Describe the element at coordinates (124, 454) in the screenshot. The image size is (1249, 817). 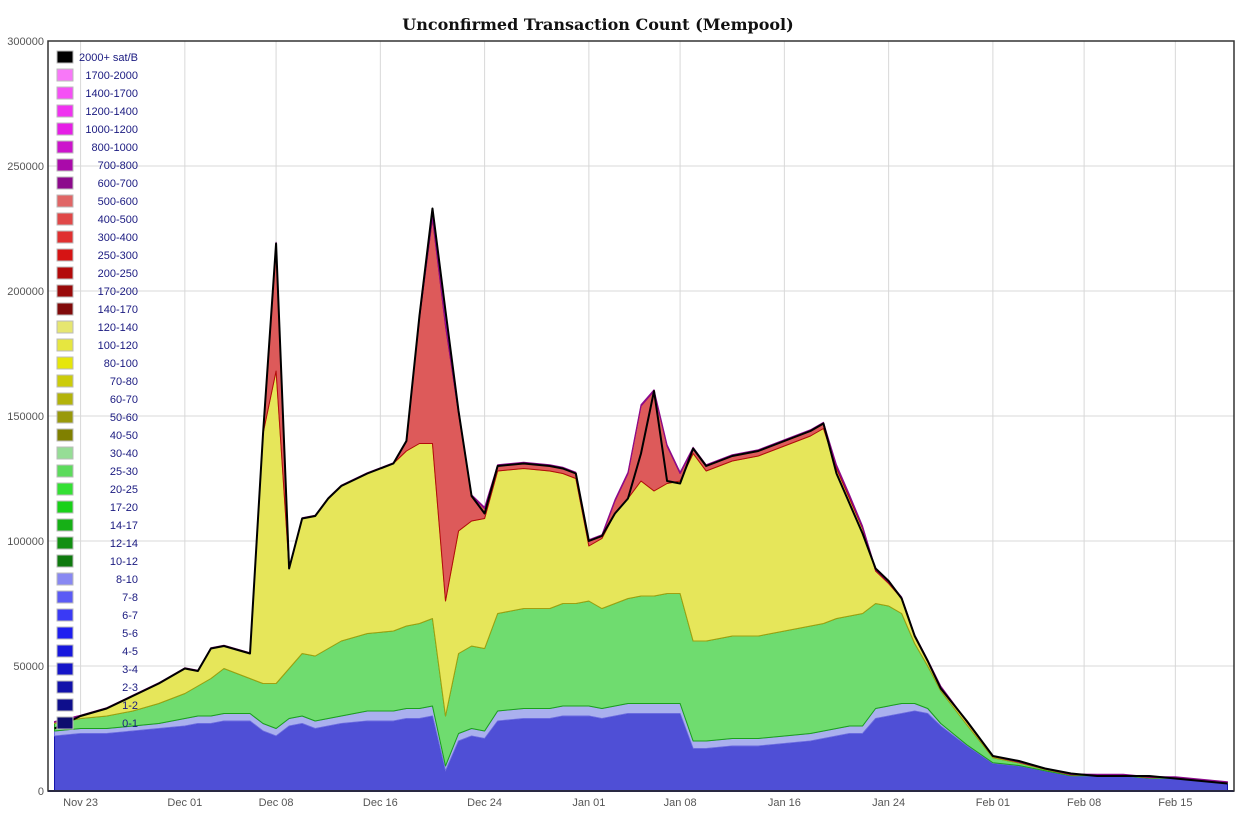
I see `legend-label: 30-40` at that location.